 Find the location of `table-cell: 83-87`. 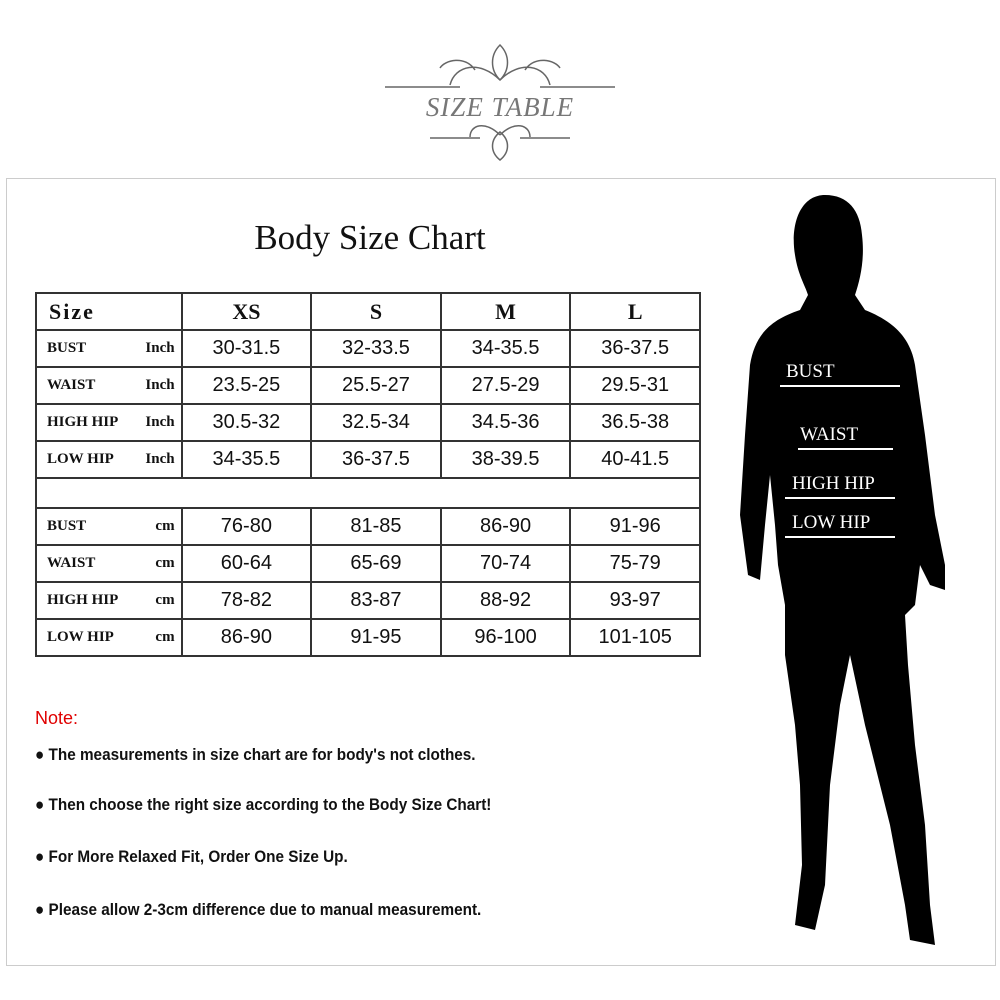

table-cell: 83-87 is located at coordinates (376, 600).